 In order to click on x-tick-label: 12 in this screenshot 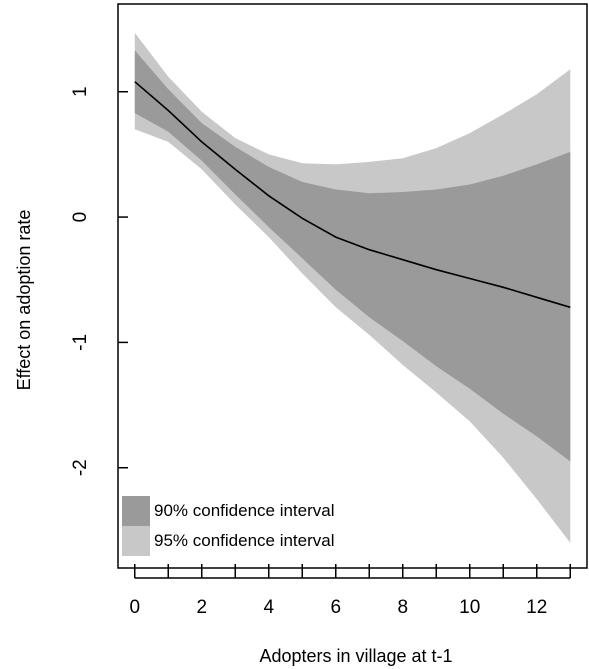, I will do `click(536, 607)`.